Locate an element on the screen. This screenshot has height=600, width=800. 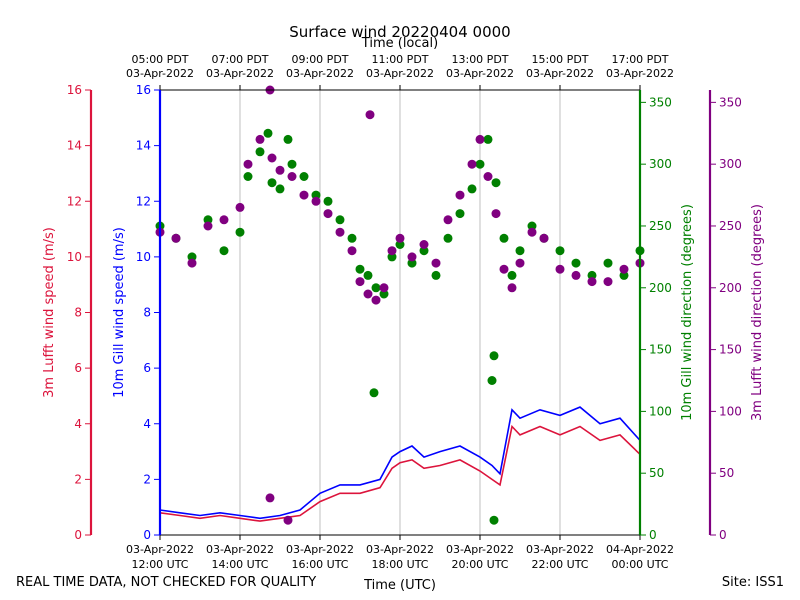
y-tick-label: 12 is located at coordinates (143, 201).